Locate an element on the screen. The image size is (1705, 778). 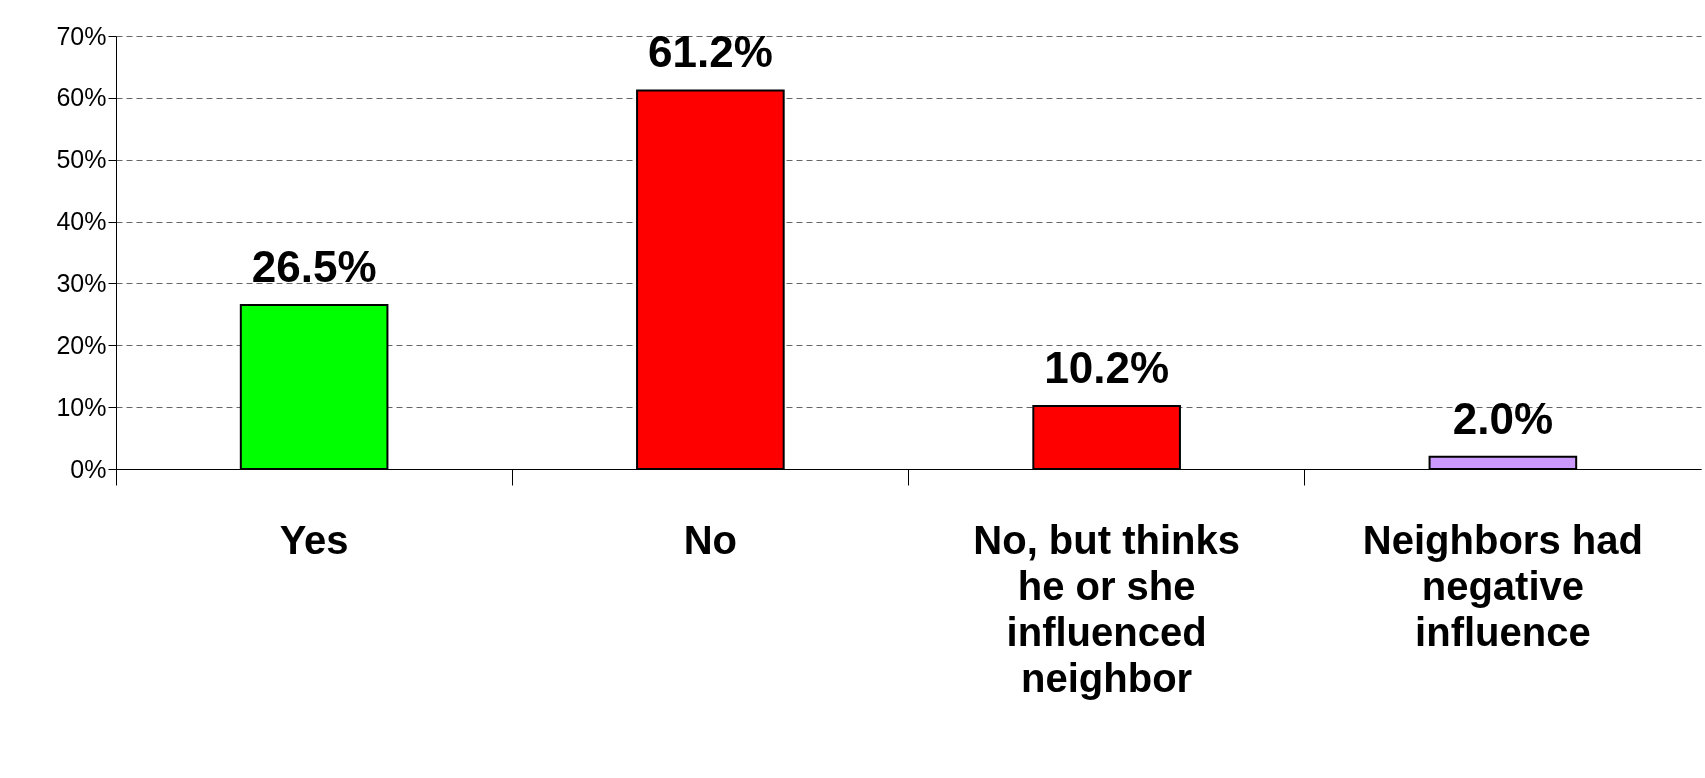
y-tick-label: 0% is located at coordinates (88, 468).